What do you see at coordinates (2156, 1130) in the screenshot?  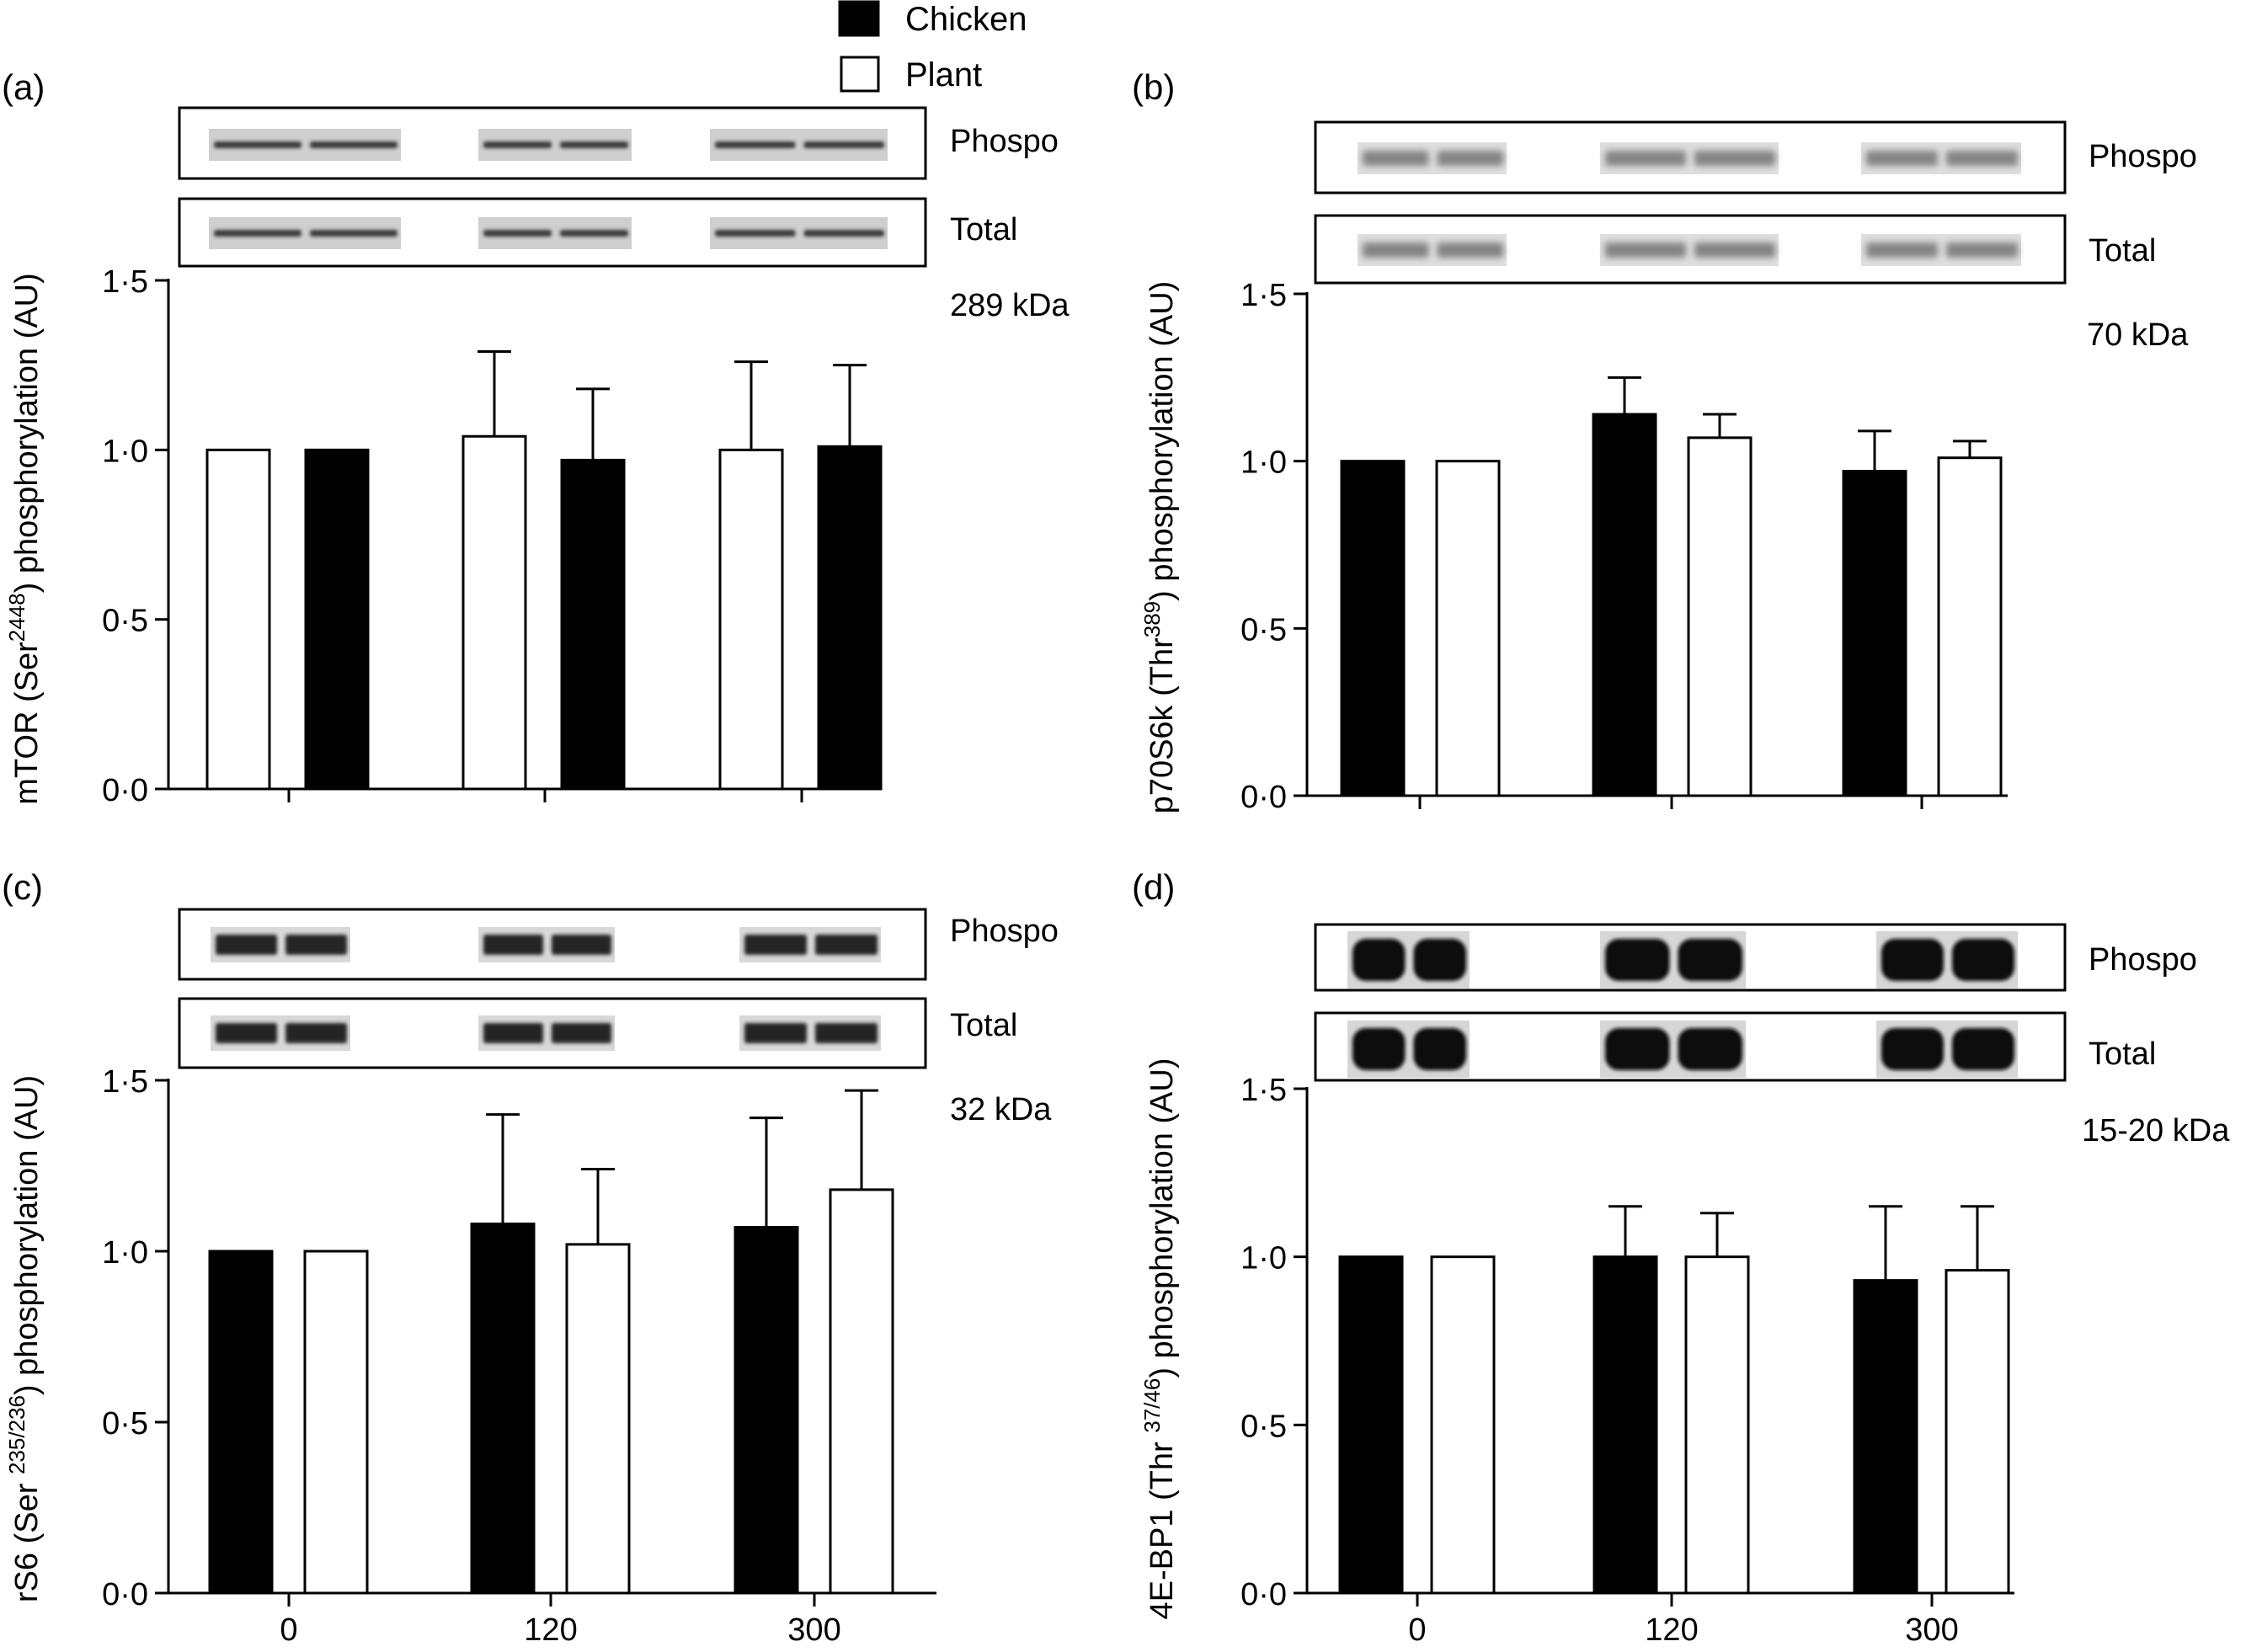 I see `kda-label: 15-20 kDa` at bounding box center [2156, 1130].